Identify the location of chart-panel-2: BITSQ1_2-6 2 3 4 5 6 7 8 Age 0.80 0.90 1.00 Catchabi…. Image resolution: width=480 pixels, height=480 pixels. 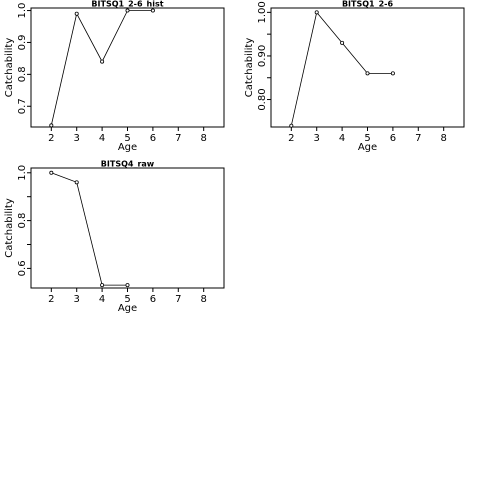
(354, 76).